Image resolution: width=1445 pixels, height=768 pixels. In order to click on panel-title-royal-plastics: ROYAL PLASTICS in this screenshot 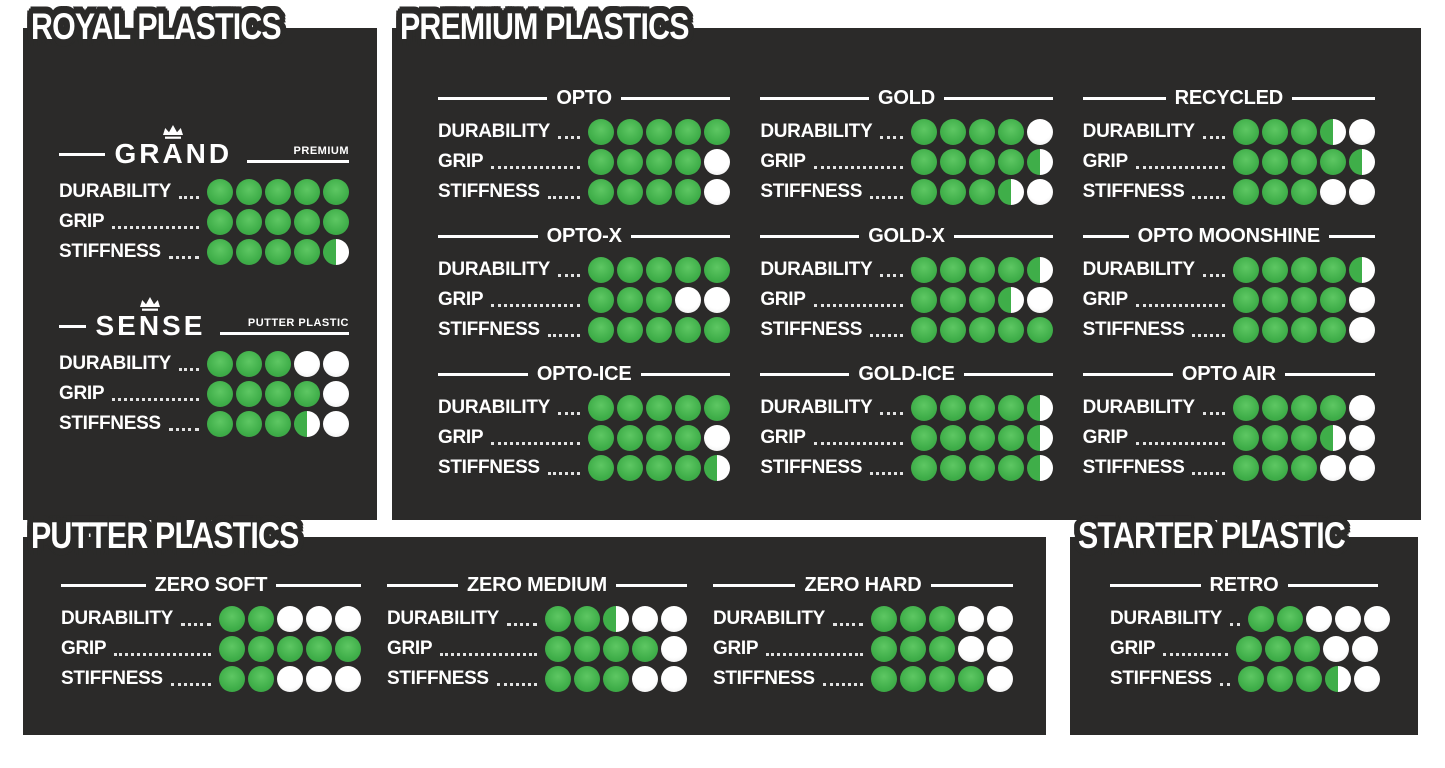, I will do `click(156, 26)`.